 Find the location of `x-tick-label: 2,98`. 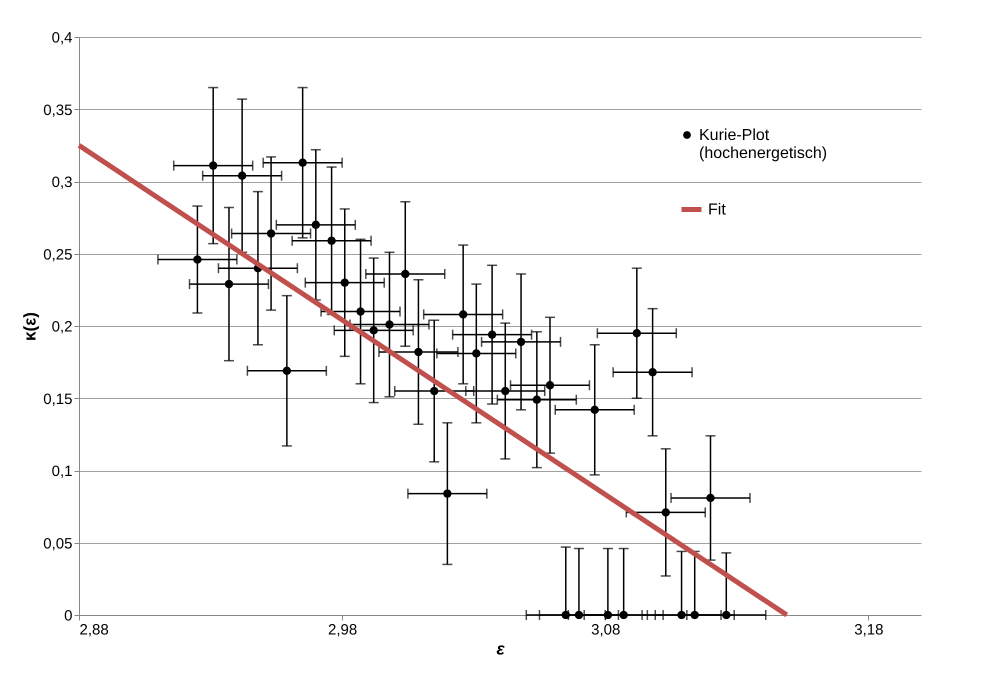

x-tick-label: 2,98 is located at coordinates (343, 630).